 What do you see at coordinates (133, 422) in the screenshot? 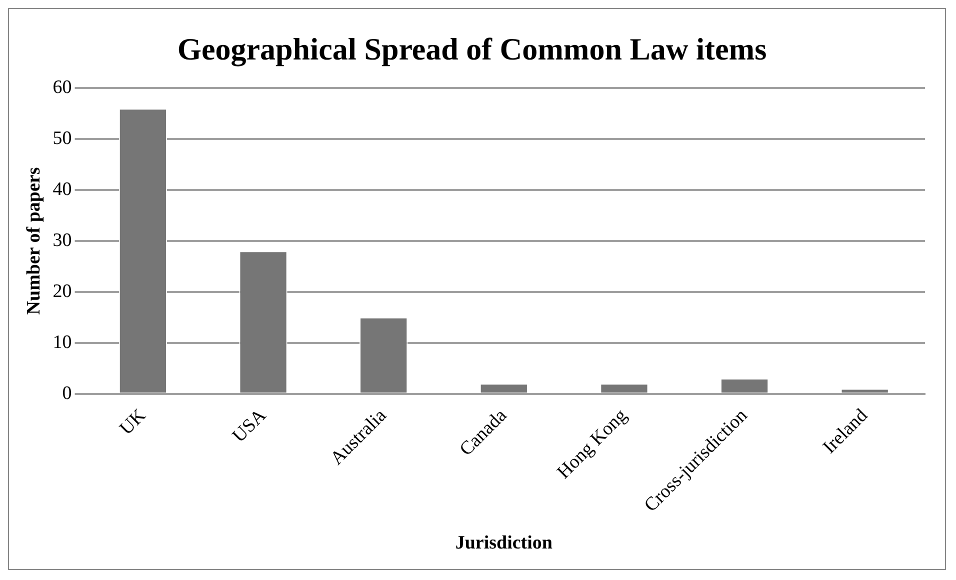
I see `x-tick-label: UK` at bounding box center [133, 422].